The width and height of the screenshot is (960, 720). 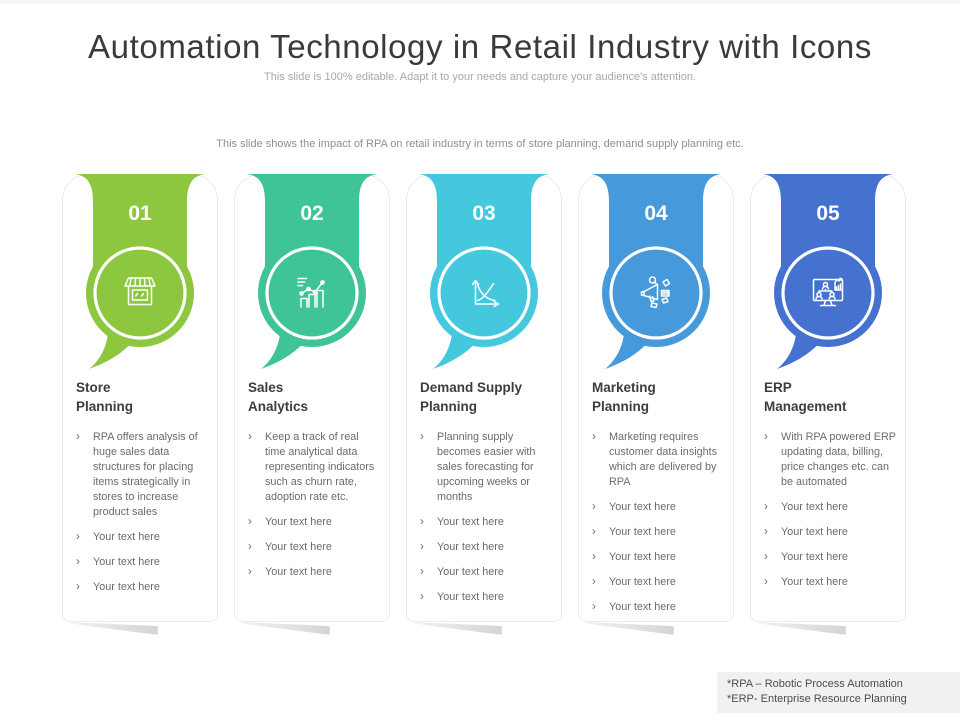 I want to click on ribbon-banner: 04, so click(x=656, y=271).